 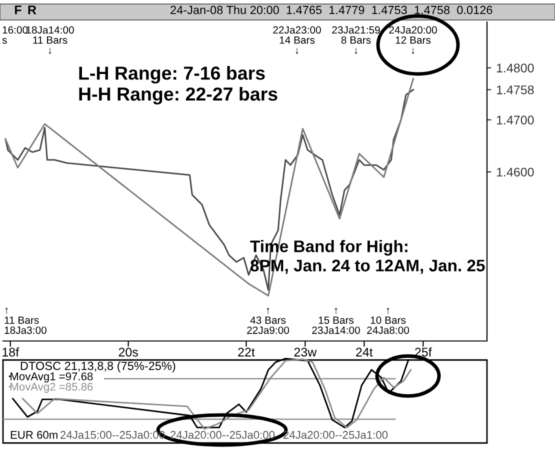 What do you see at coordinates (305, 352) in the screenshot?
I see `x-tick-label: 23w` at bounding box center [305, 352].